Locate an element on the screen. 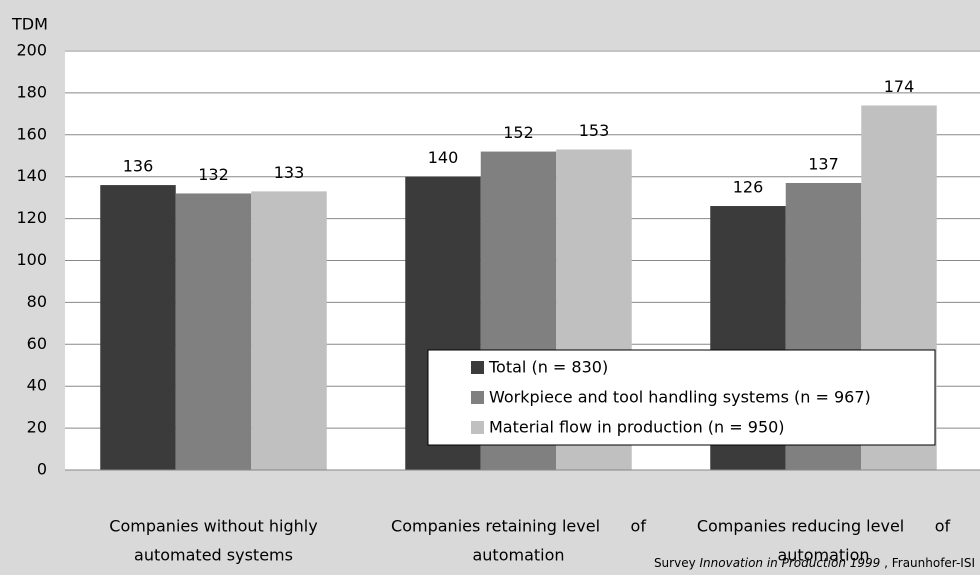  legend-box is located at coordinates (681, 397).